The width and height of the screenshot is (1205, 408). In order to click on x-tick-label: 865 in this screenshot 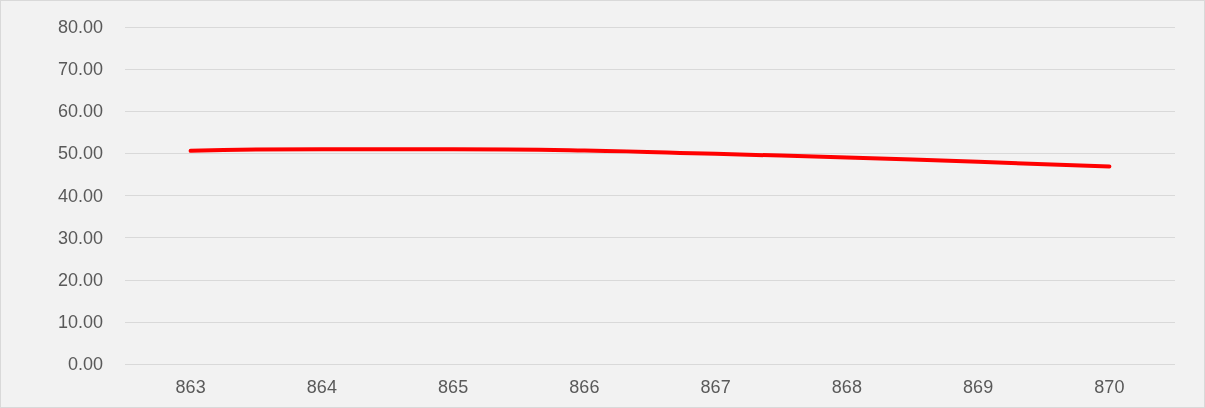, I will do `click(453, 387)`.